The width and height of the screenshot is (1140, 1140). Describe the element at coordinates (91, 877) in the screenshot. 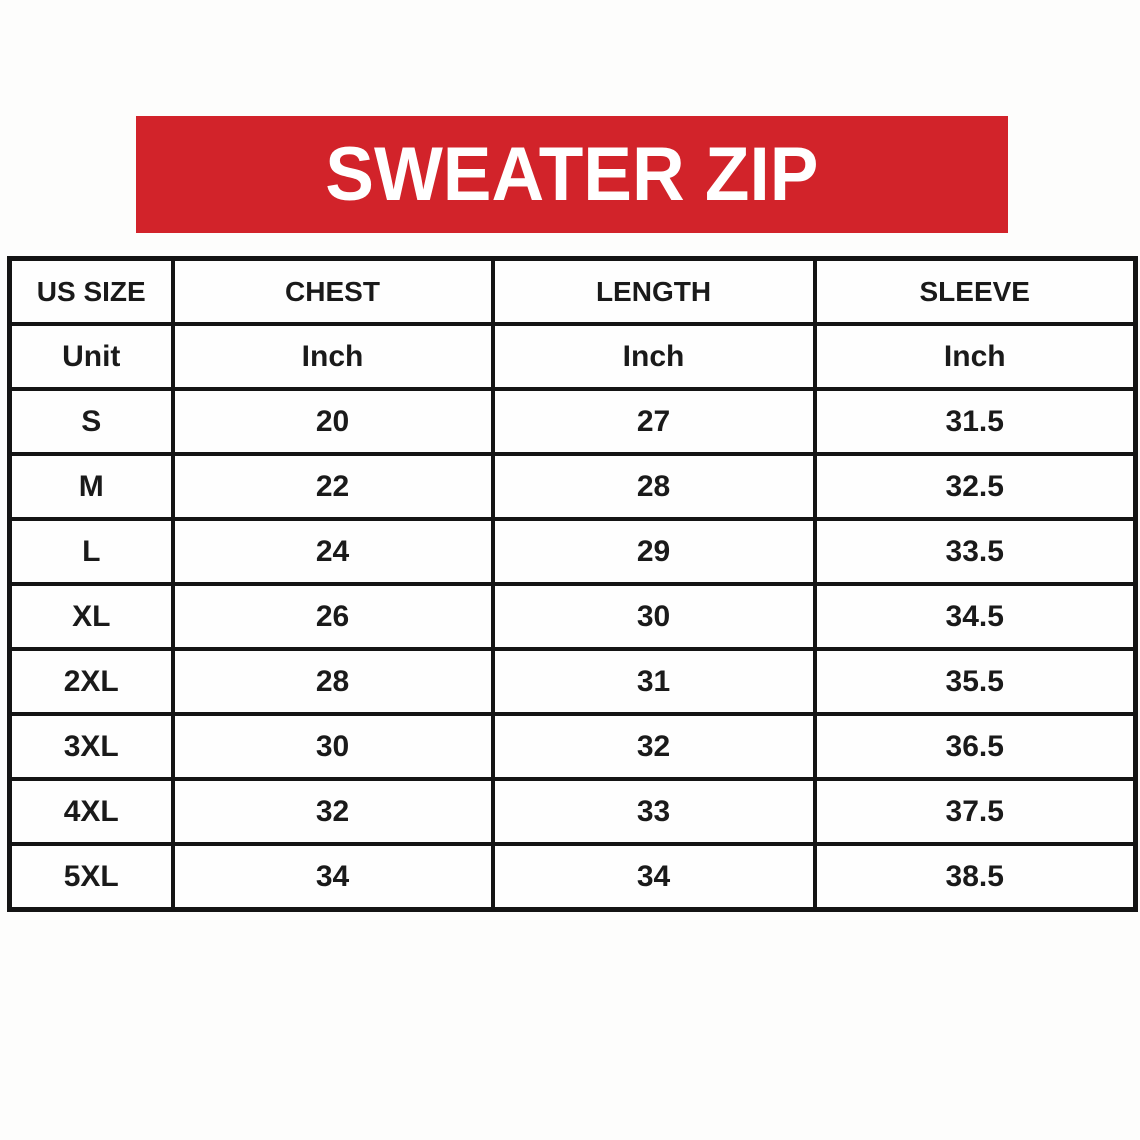

I see `size-cell: 5XL` at that location.